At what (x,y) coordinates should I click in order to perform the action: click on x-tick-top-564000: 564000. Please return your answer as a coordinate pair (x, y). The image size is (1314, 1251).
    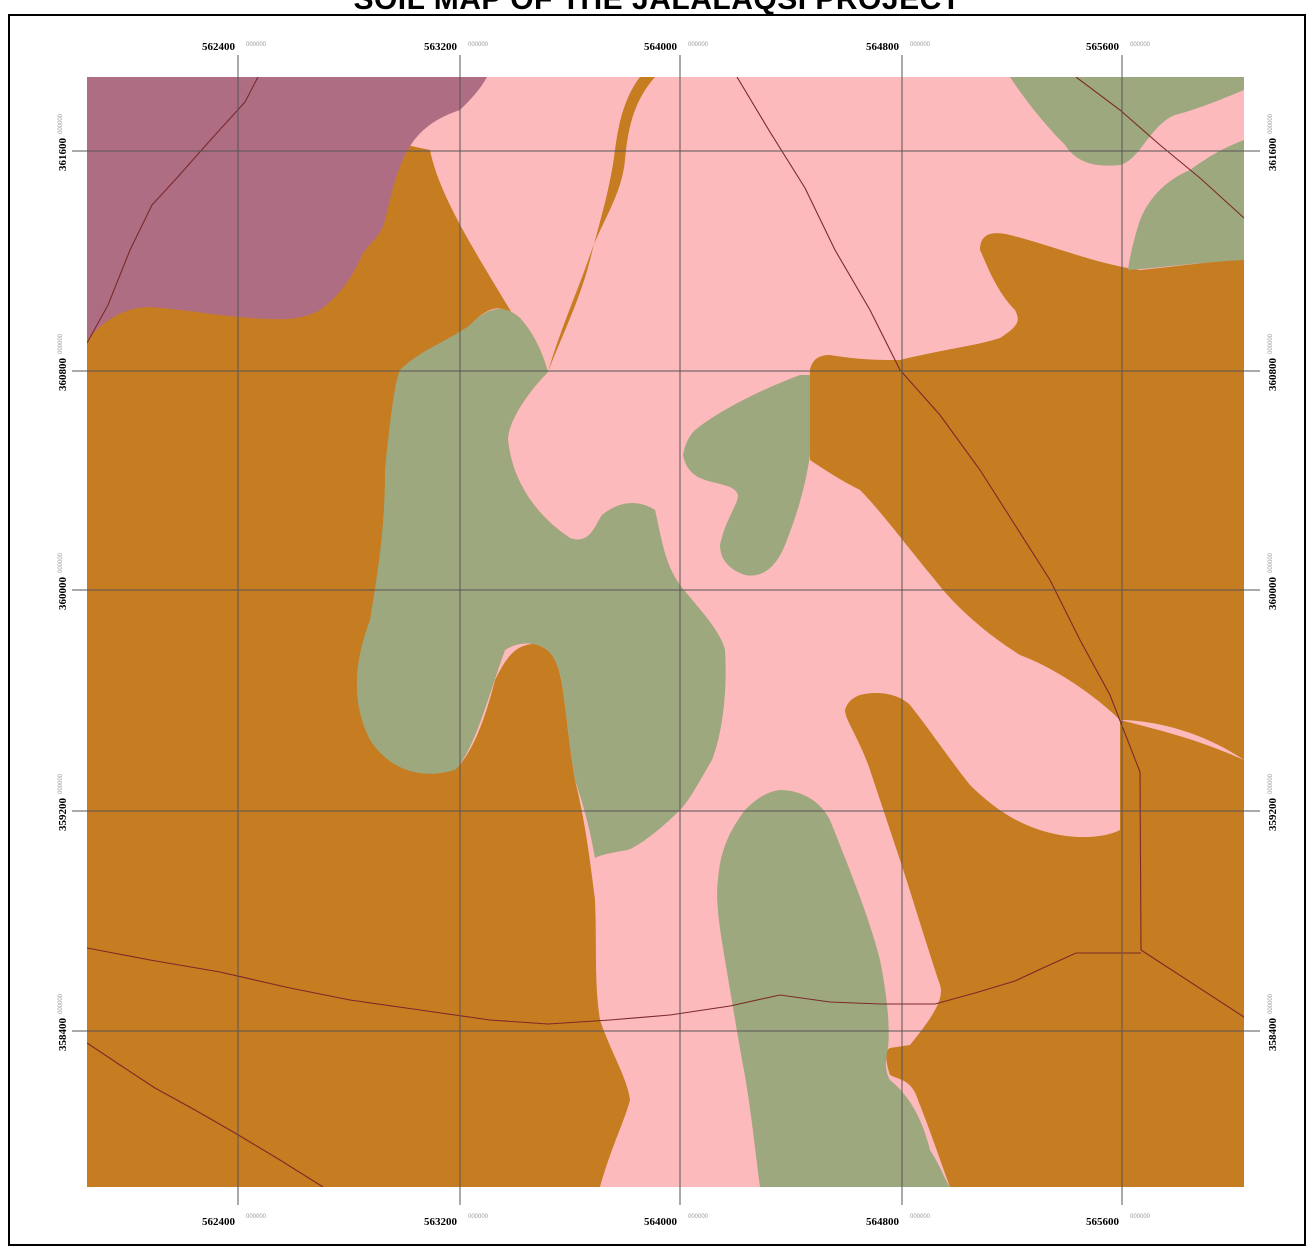
    Looking at the image, I should click on (661, 47).